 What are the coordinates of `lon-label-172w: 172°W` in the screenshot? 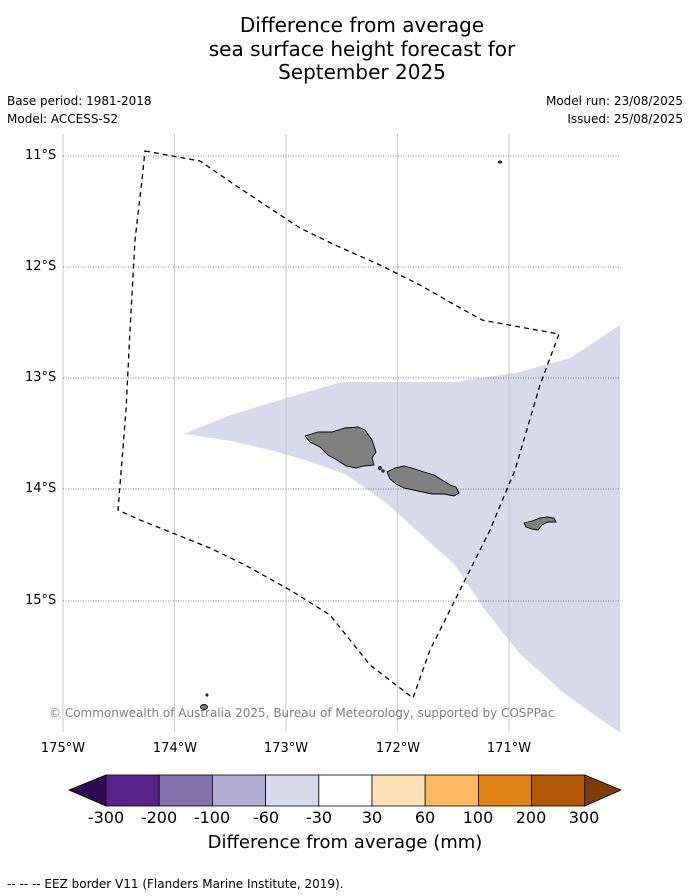 It's located at (398, 748).